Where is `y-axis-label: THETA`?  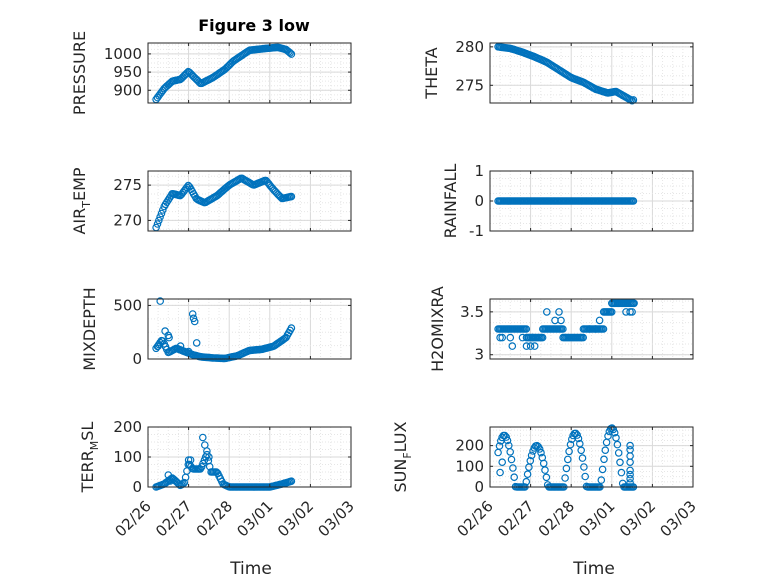 y-axis-label: THETA is located at coordinates (431, 73).